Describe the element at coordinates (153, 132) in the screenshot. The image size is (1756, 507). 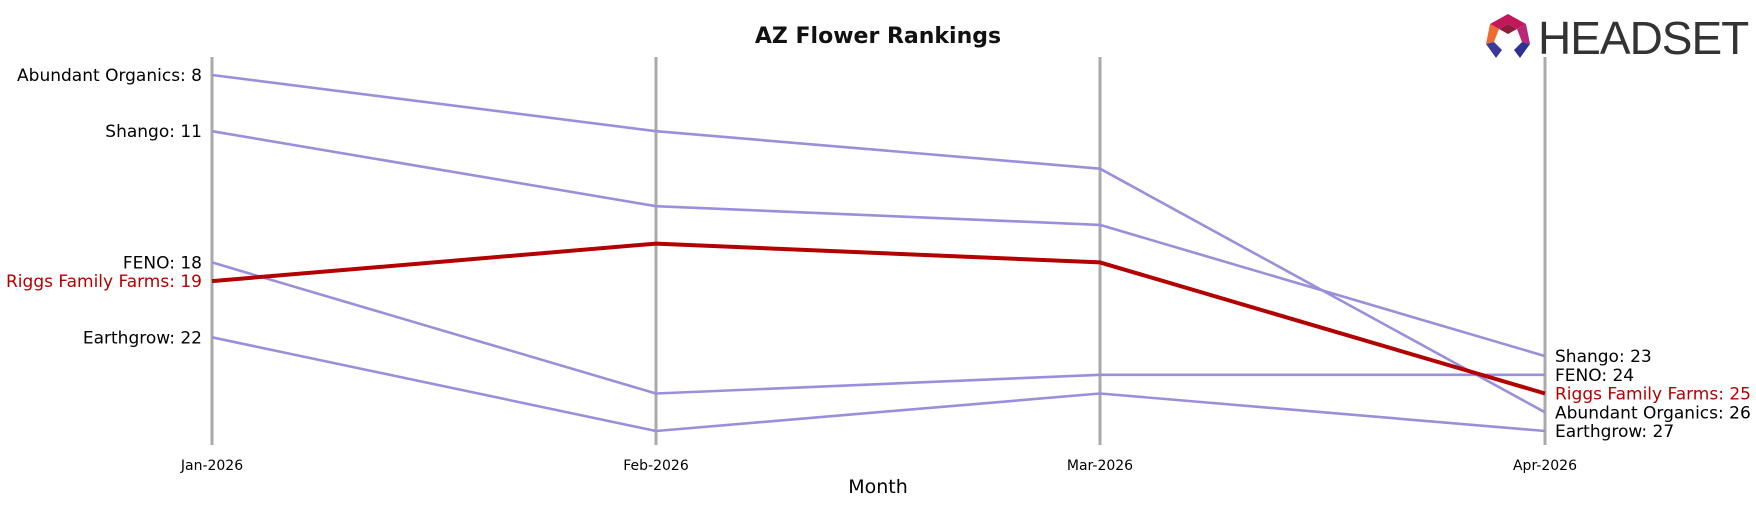
I see `start-label-shango: Shango: 11` at that location.